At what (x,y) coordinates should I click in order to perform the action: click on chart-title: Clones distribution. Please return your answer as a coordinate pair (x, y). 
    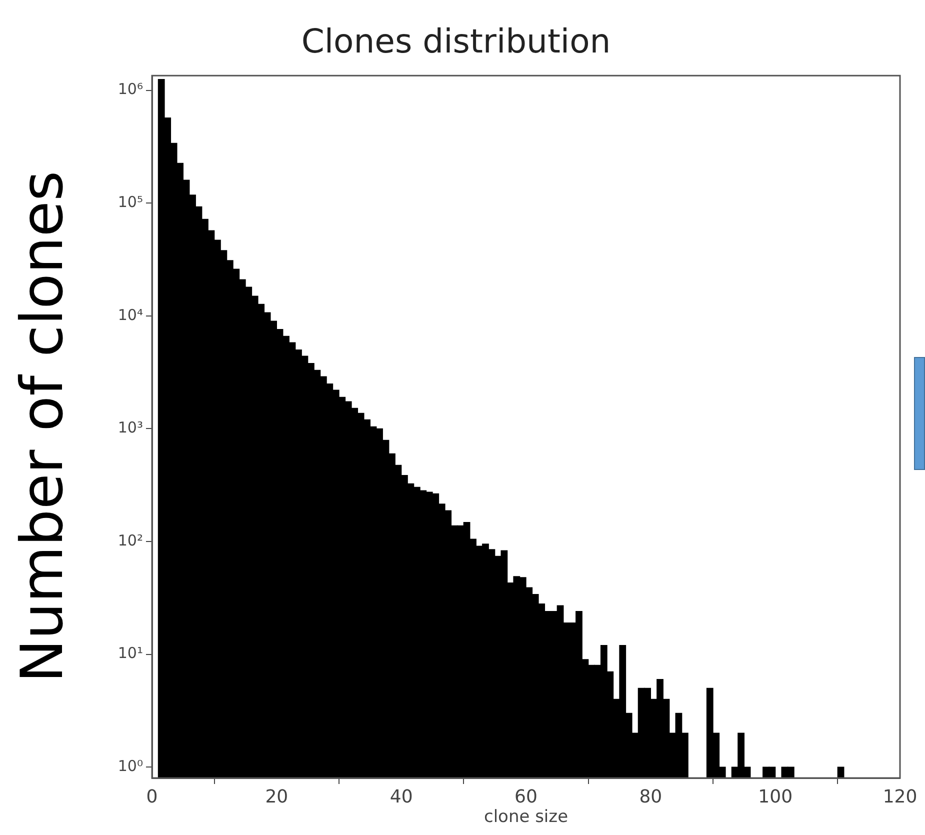
    Looking at the image, I should click on (456, 40).